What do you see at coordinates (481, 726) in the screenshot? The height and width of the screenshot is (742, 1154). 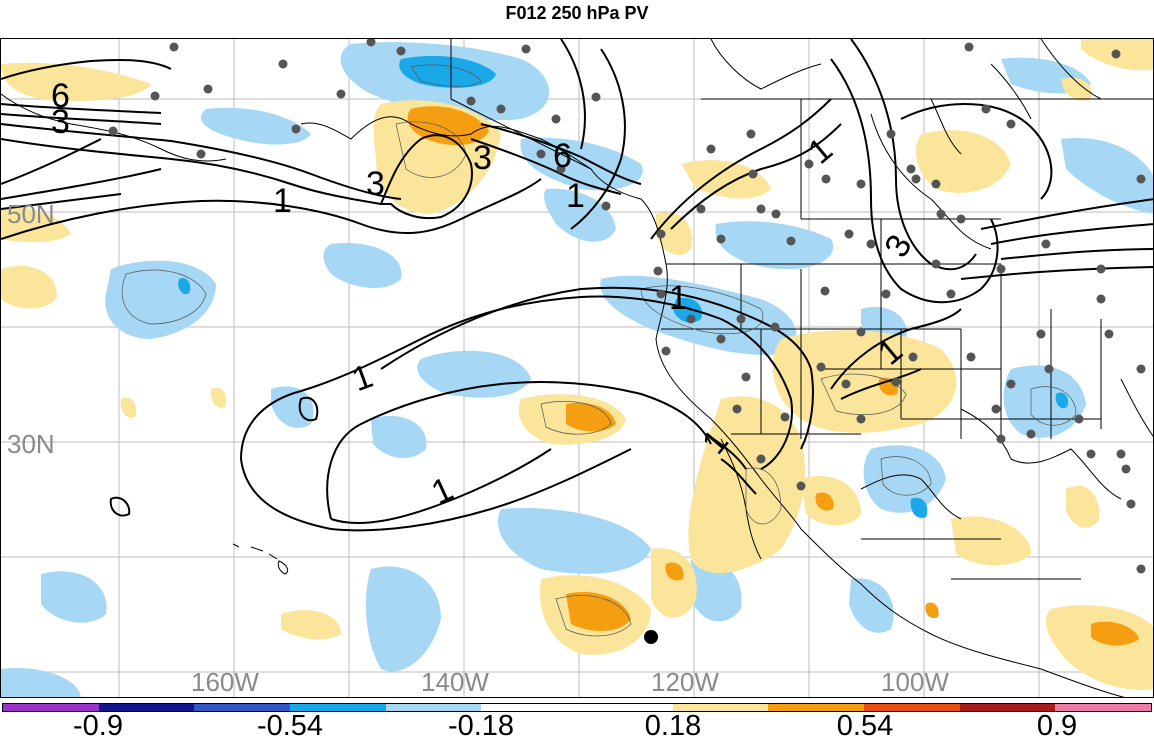 I see `colorbar-tick: -0.18` at bounding box center [481, 726].